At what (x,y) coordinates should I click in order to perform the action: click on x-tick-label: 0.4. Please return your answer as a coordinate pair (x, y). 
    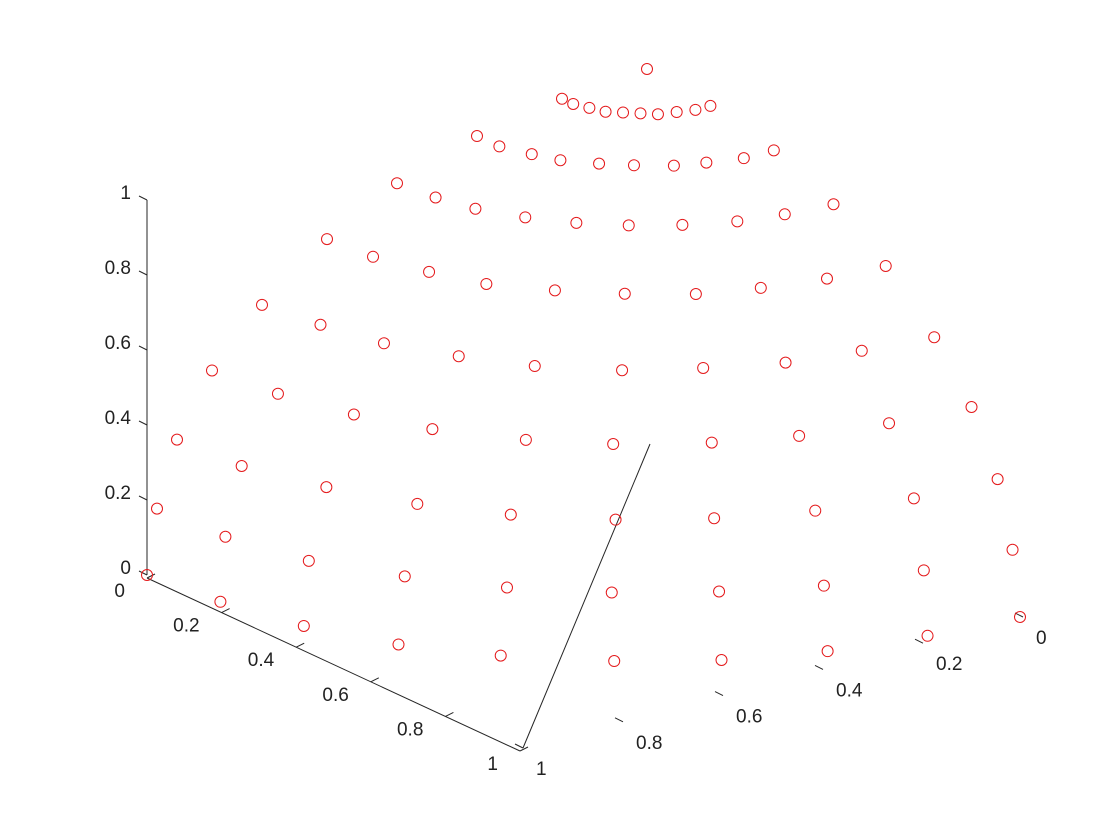
    Looking at the image, I should click on (261, 660).